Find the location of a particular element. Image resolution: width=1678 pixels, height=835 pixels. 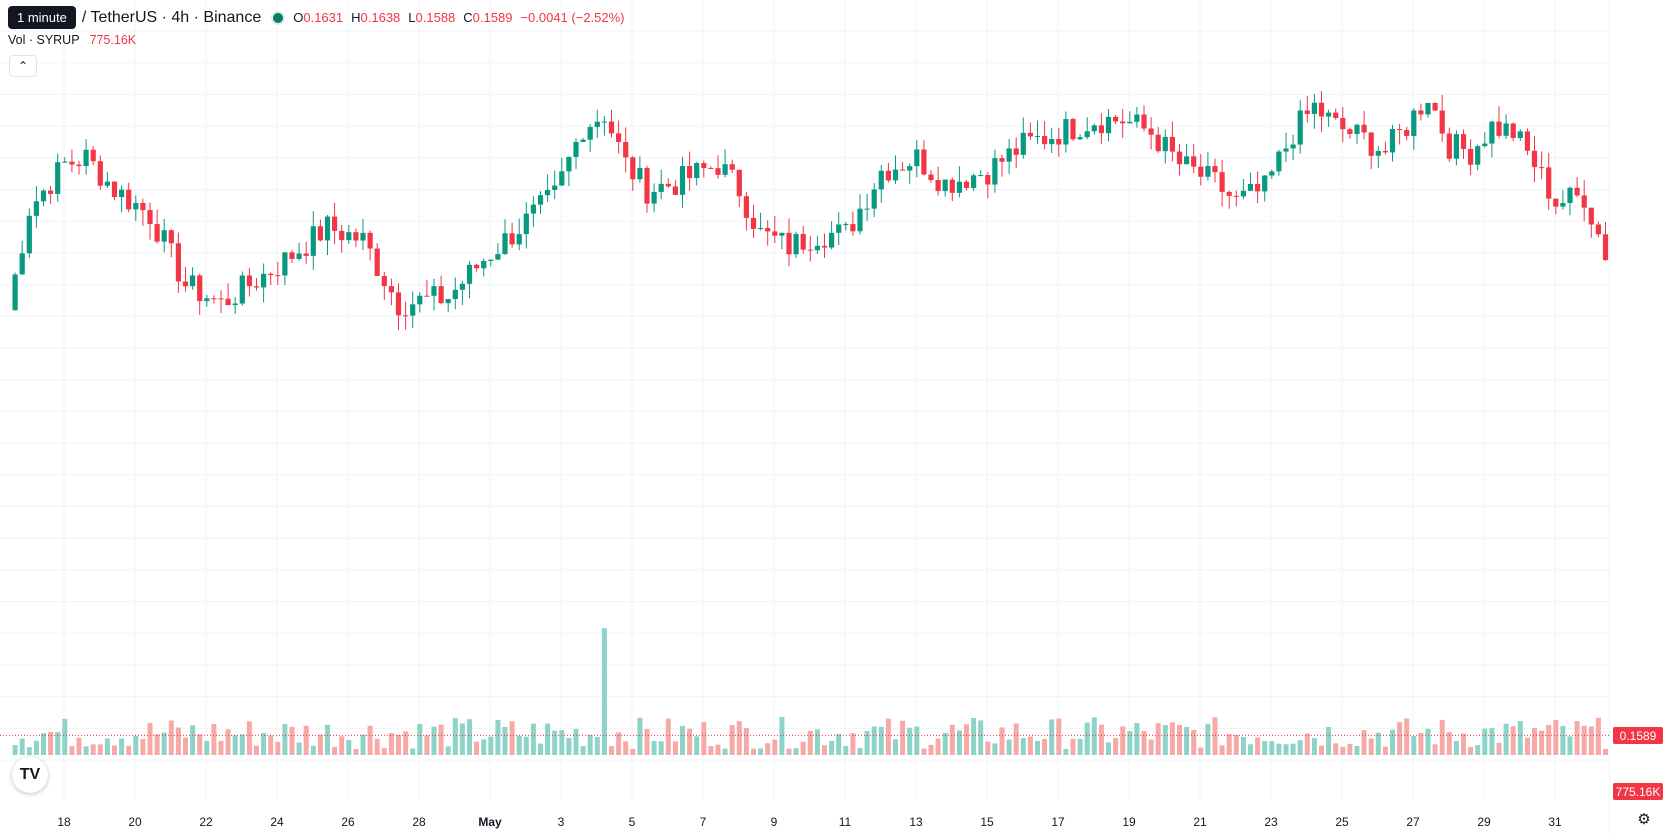

time-tick-label: 23 is located at coordinates (1271, 822).